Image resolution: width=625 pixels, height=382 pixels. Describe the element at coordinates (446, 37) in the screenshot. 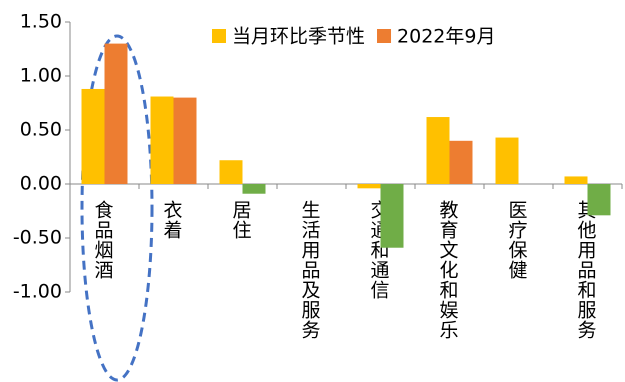

I see `legend-label: 2022年9月` at that location.